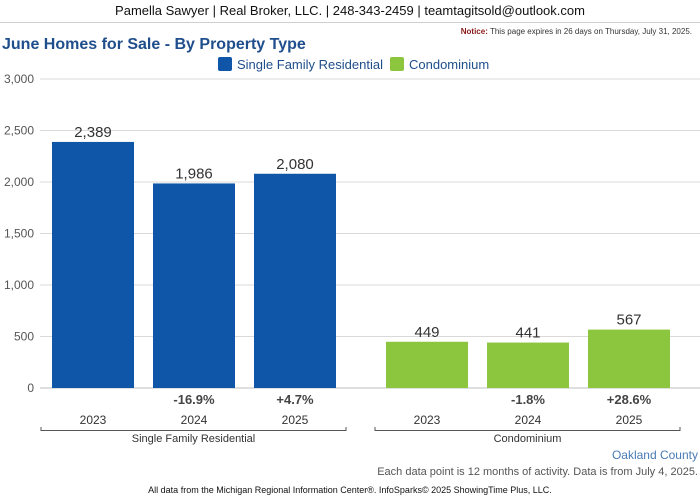 This screenshot has height=500, width=700. Describe the element at coordinates (449, 64) in the screenshot. I see `legend-label-condominium: Condominium` at that location.